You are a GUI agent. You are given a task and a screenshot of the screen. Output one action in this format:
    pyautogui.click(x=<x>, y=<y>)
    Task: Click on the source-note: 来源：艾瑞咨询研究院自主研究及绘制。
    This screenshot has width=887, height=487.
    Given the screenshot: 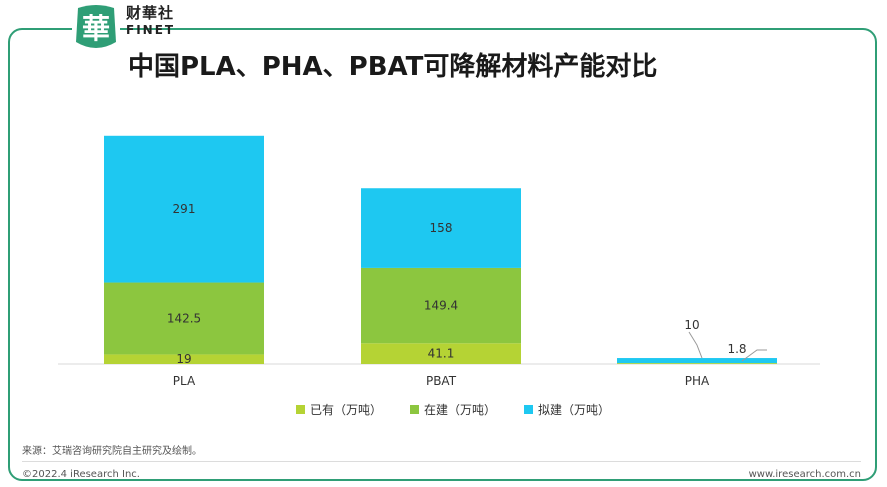 What is the action you would take?
    pyautogui.click(x=112, y=451)
    